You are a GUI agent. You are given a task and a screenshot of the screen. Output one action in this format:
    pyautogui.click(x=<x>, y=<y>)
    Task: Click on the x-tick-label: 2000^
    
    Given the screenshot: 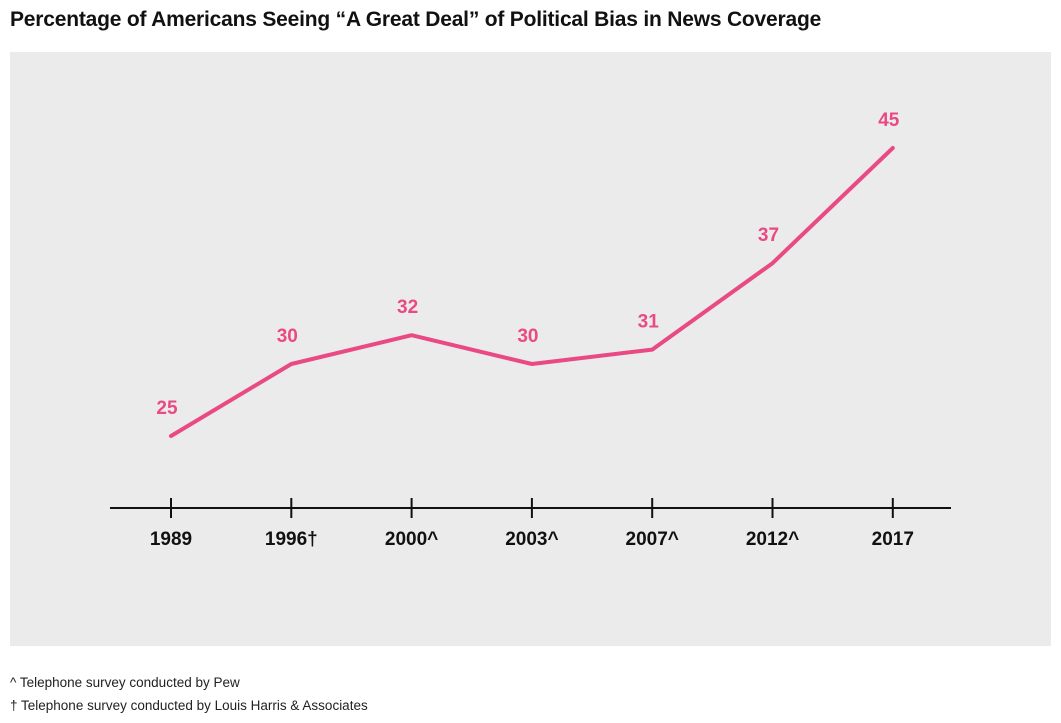 What is the action you would take?
    pyautogui.click(x=411, y=539)
    